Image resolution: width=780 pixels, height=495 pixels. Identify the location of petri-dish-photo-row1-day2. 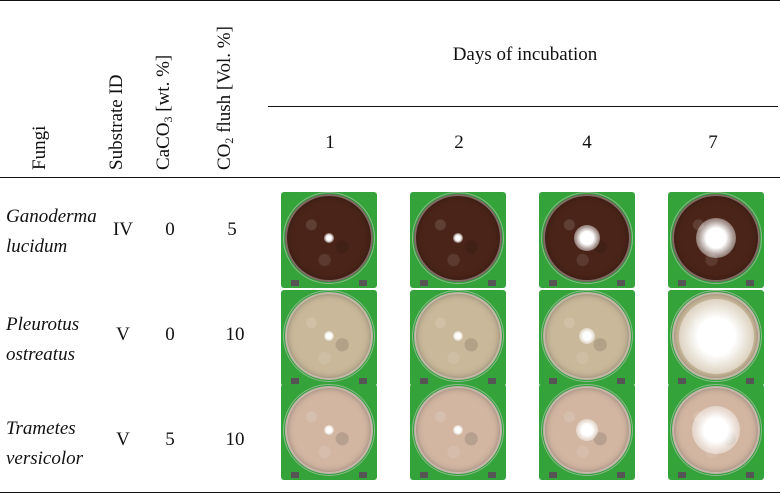
(458, 240).